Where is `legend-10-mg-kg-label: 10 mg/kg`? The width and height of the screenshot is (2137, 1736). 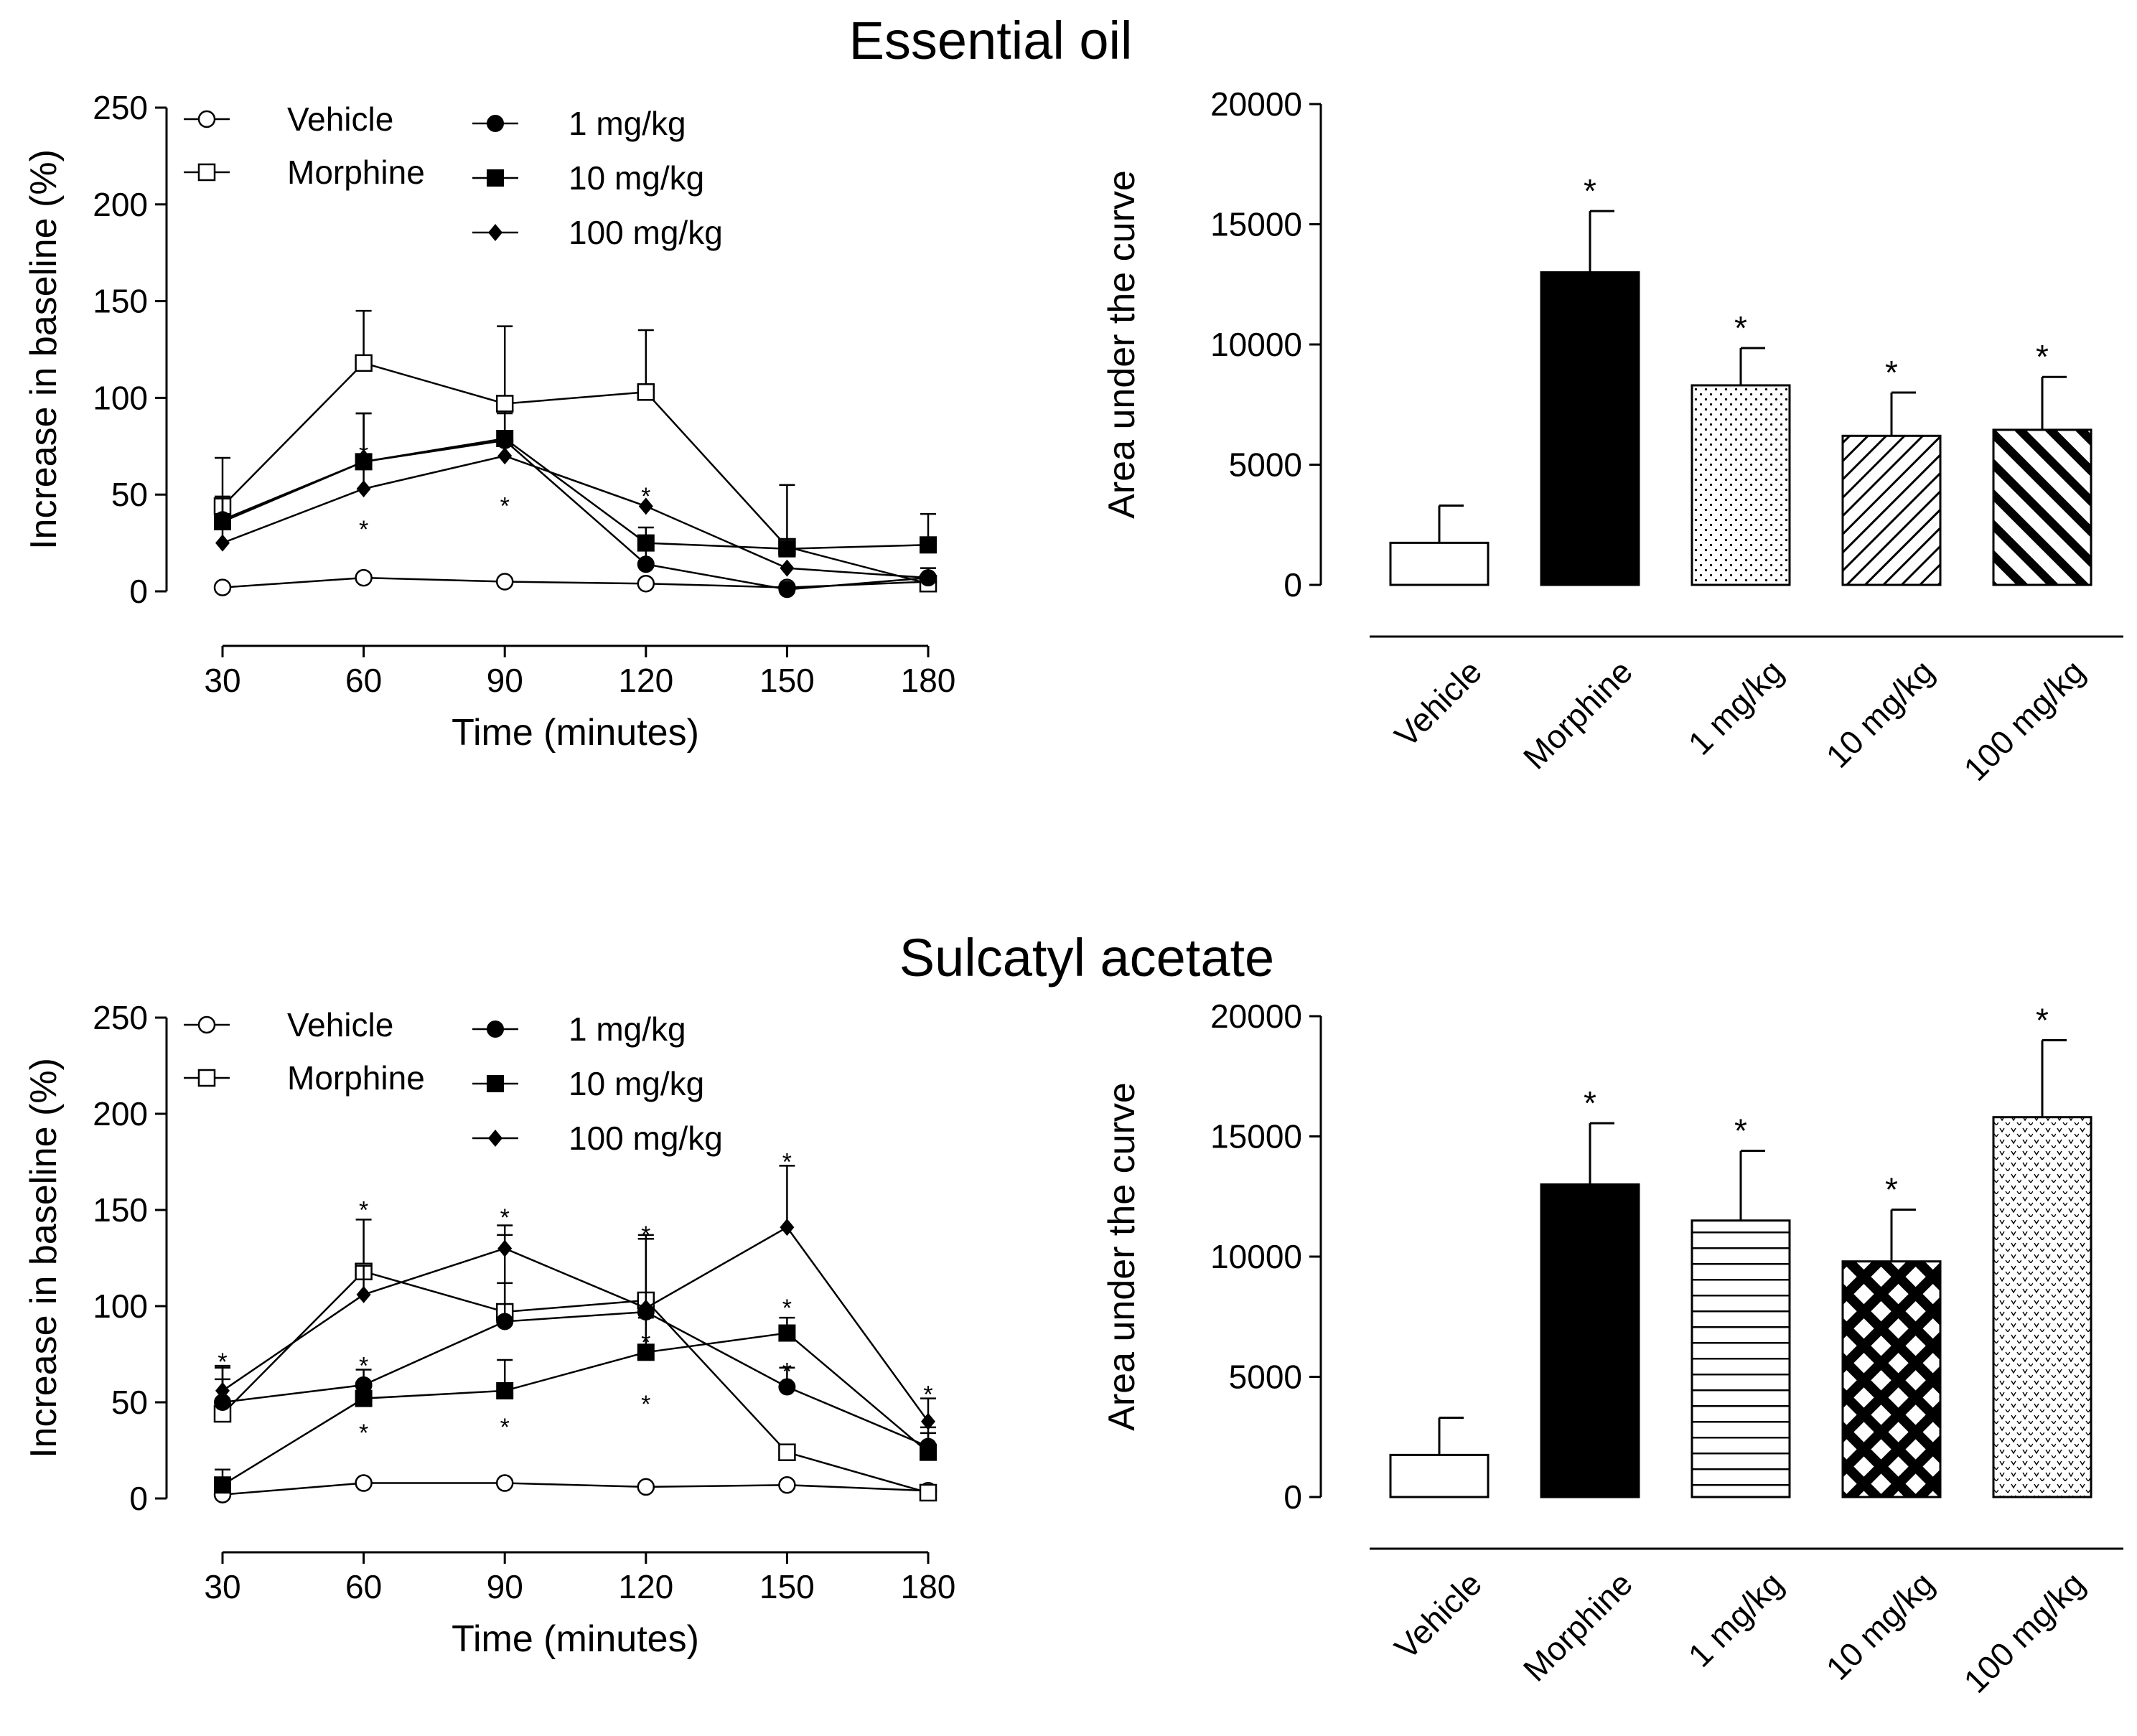
legend-10-mg-kg-label: 10 mg/kg is located at coordinates (636, 1083).